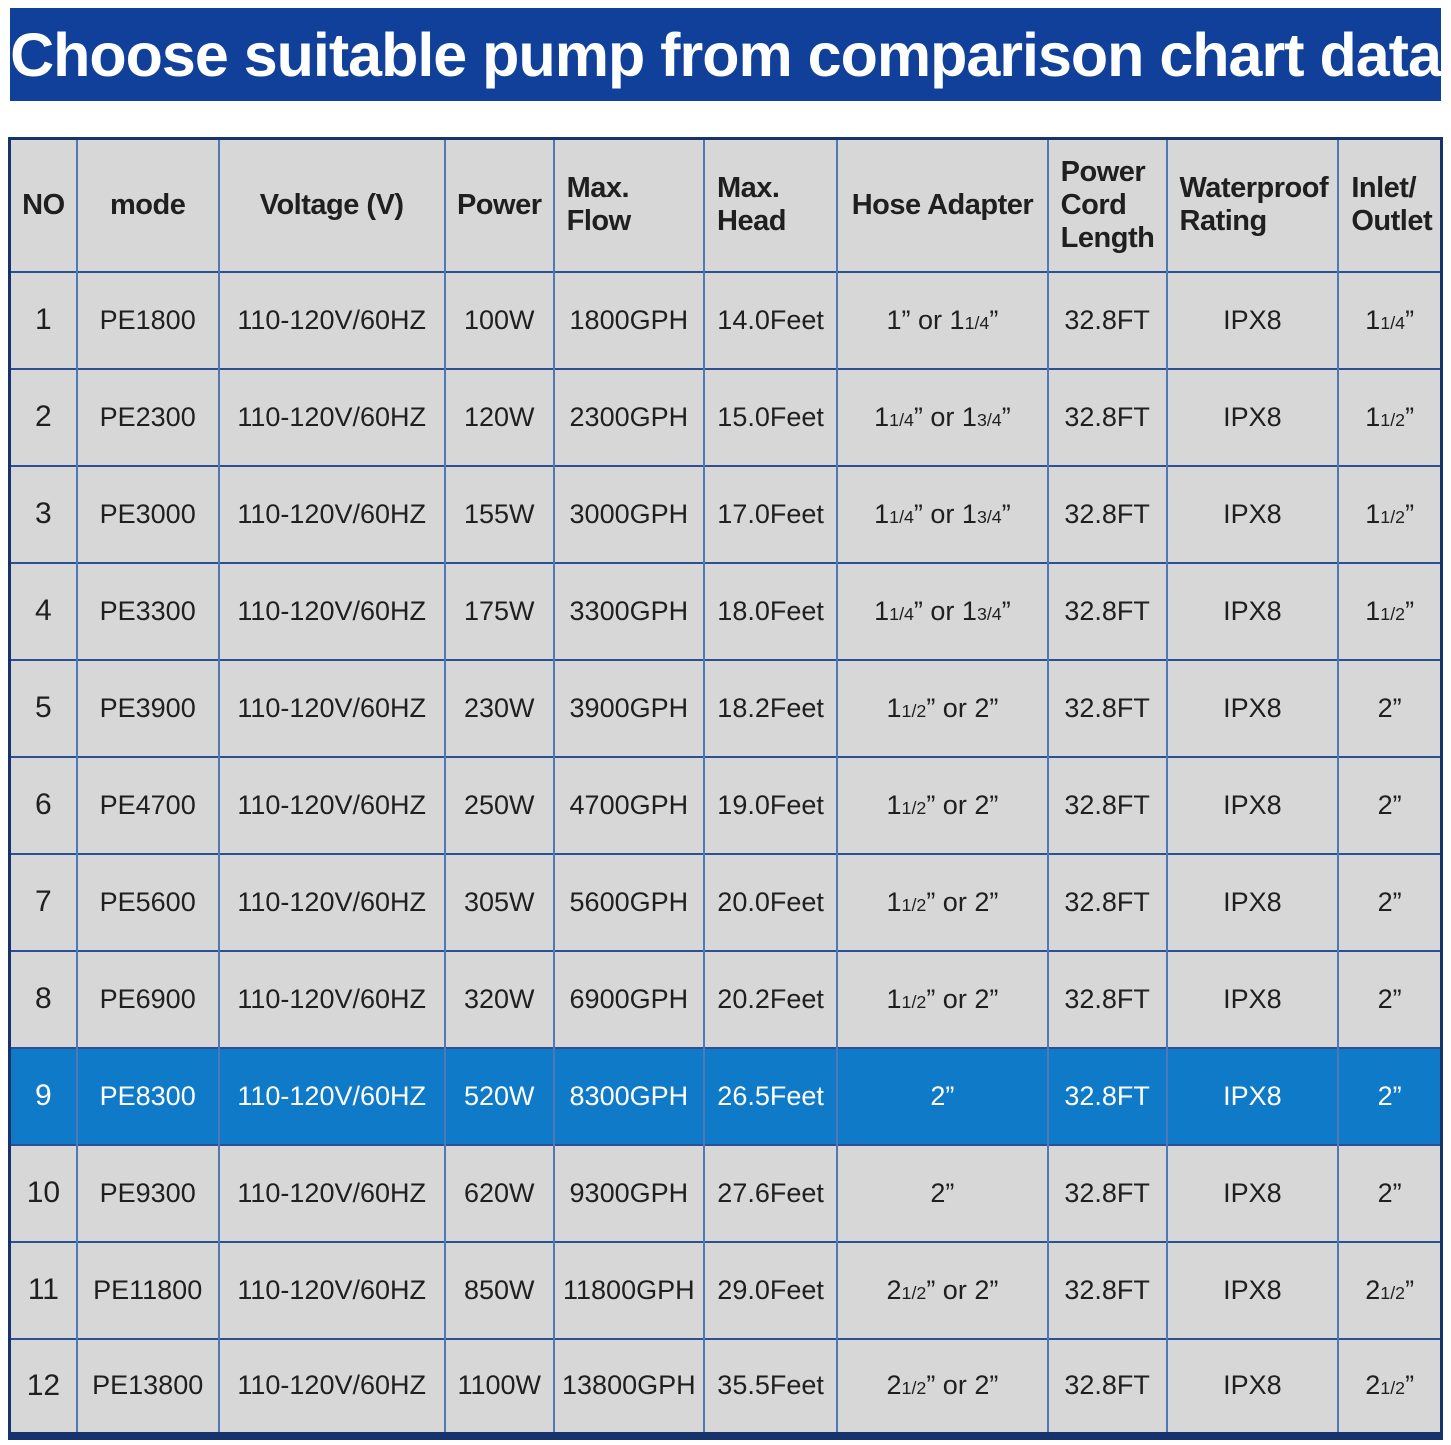  What do you see at coordinates (942, 1387) in the screenshot?
I see `table-cell: 21/2” or 2”` at bounding box center [942, 1387].